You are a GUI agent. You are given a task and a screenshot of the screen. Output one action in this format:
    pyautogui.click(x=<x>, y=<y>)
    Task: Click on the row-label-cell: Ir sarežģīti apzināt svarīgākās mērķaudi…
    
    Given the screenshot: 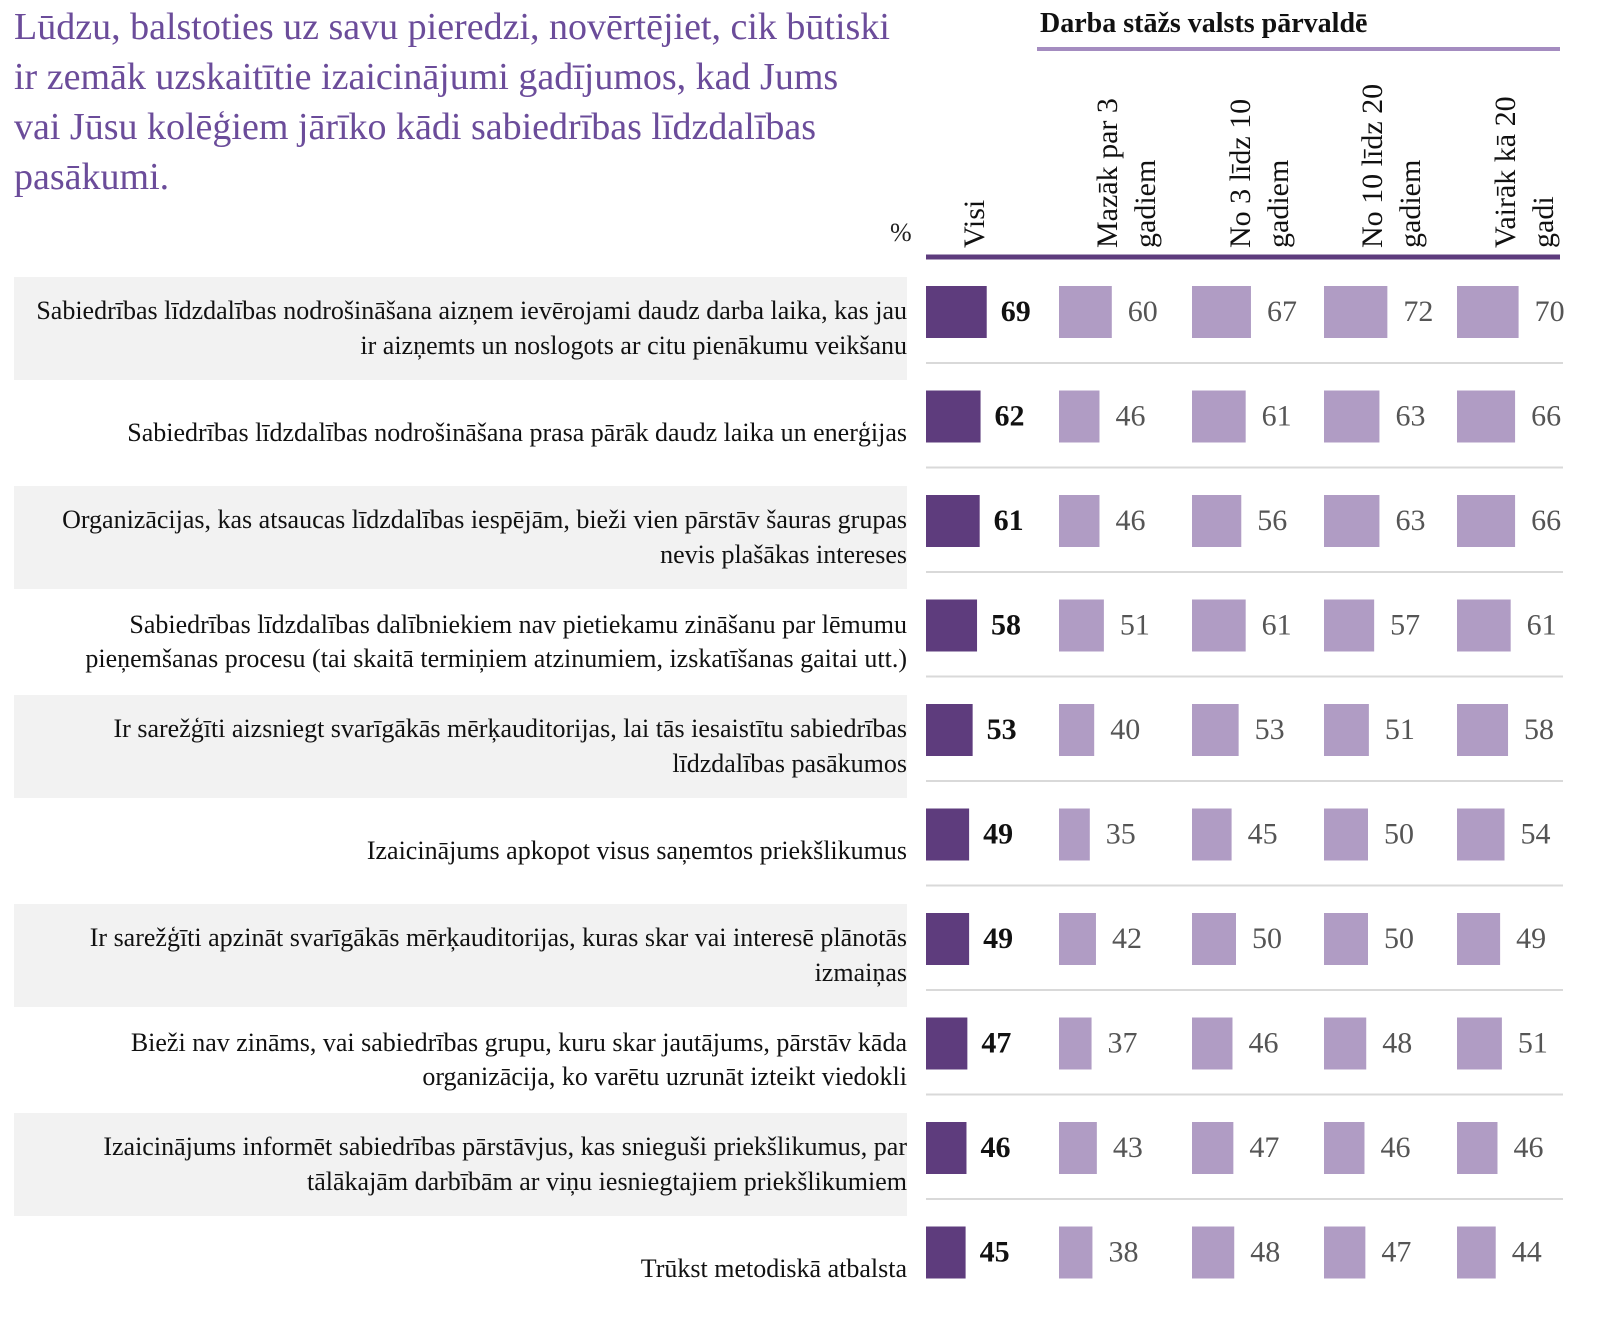 What is the action you would take?
    pyautogui.click(x=460, y=955)
    